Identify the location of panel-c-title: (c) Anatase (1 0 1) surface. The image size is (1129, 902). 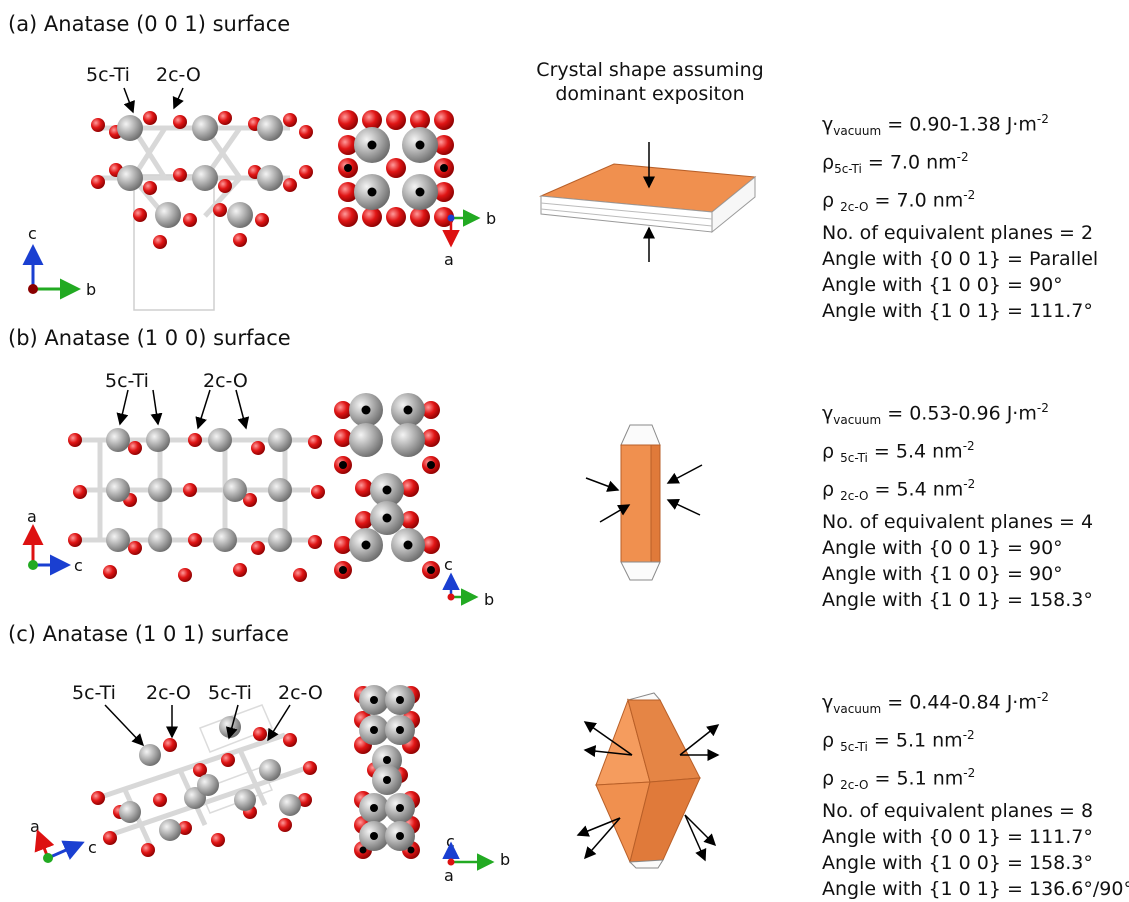
(148, 634).